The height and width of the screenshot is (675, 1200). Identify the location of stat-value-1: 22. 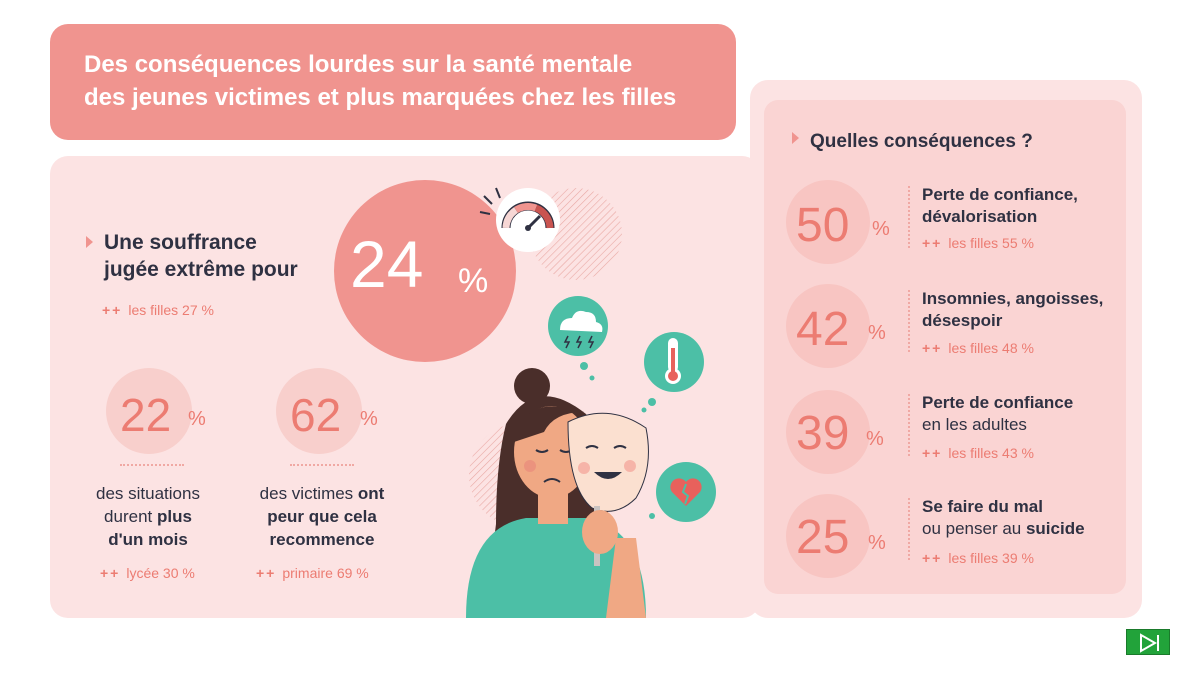
(146, 415).